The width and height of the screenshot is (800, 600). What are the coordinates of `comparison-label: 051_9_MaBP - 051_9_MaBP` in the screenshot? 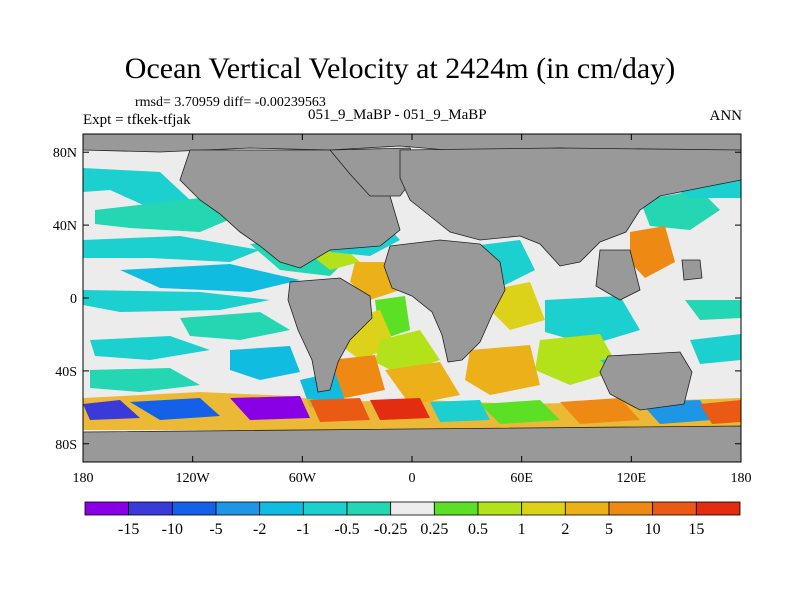 It's located at (397, 115).